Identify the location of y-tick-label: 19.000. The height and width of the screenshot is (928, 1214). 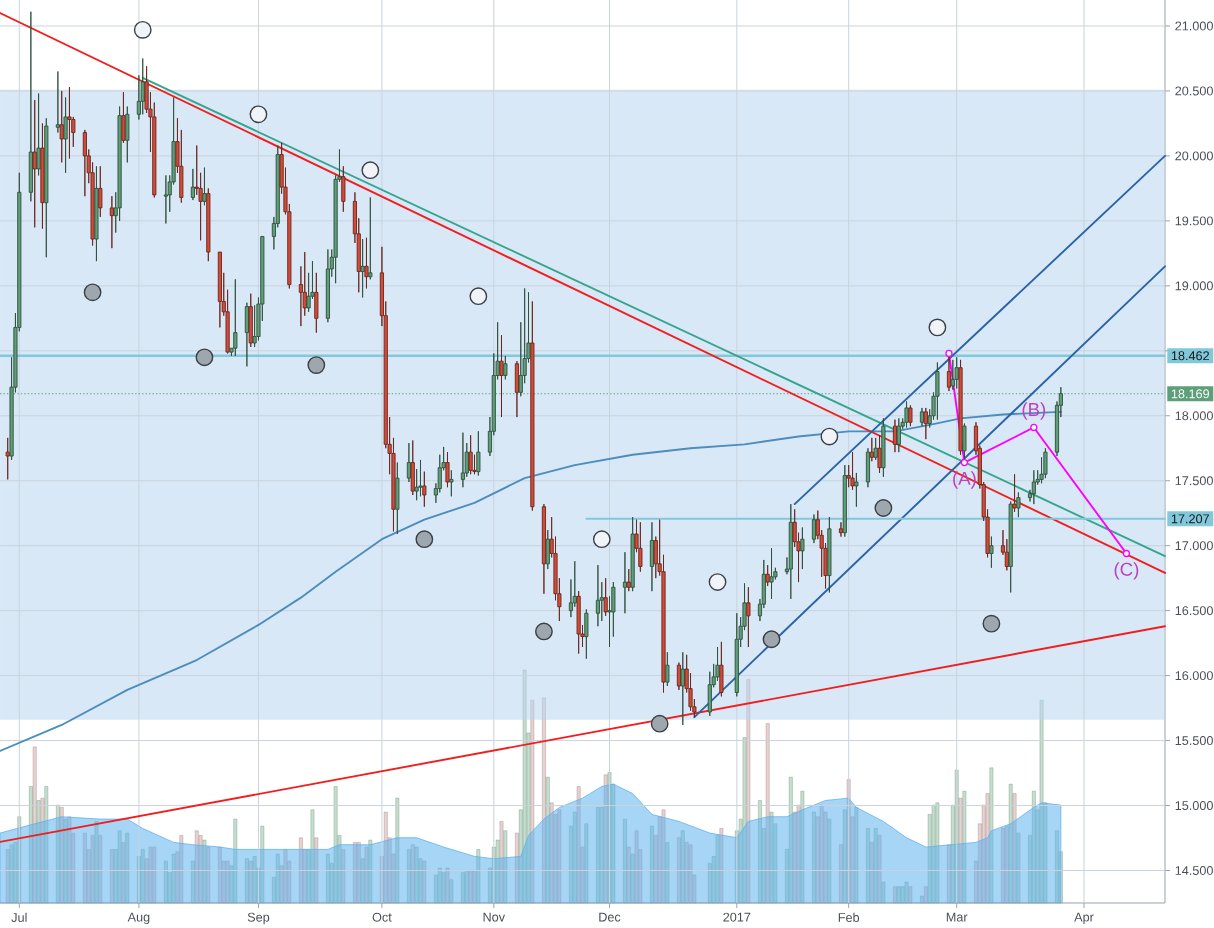
(1194, 286).